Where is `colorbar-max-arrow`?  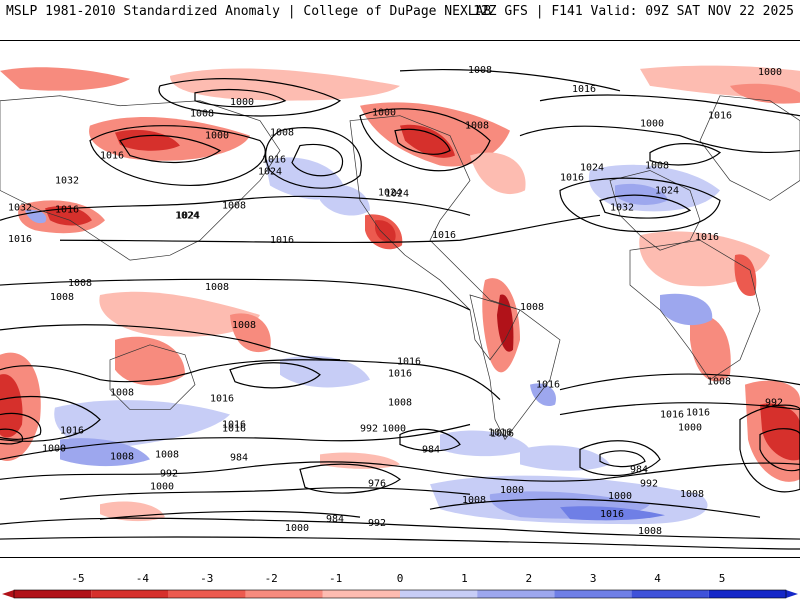 colorbar-max-arrow is located at coordinates (792, 594).